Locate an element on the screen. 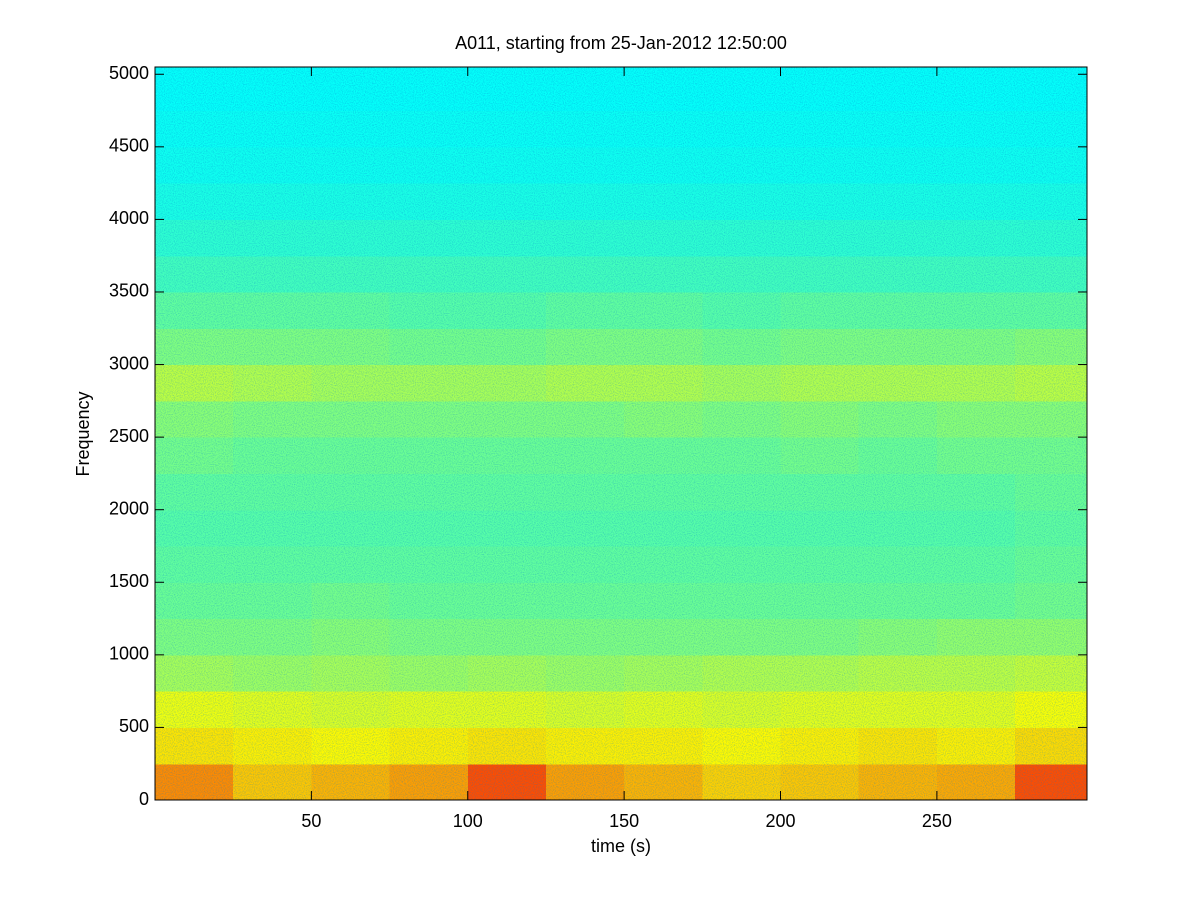 Image resolution: width=1200 pixels, height=900 pixels. y-tick-label: 2500 is located at coordinates (129, 436).